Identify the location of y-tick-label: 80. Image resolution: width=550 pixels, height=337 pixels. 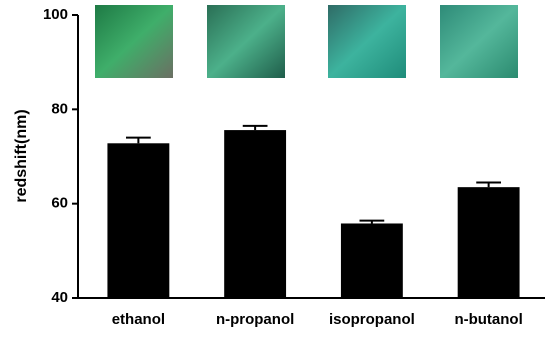
(59, 108).